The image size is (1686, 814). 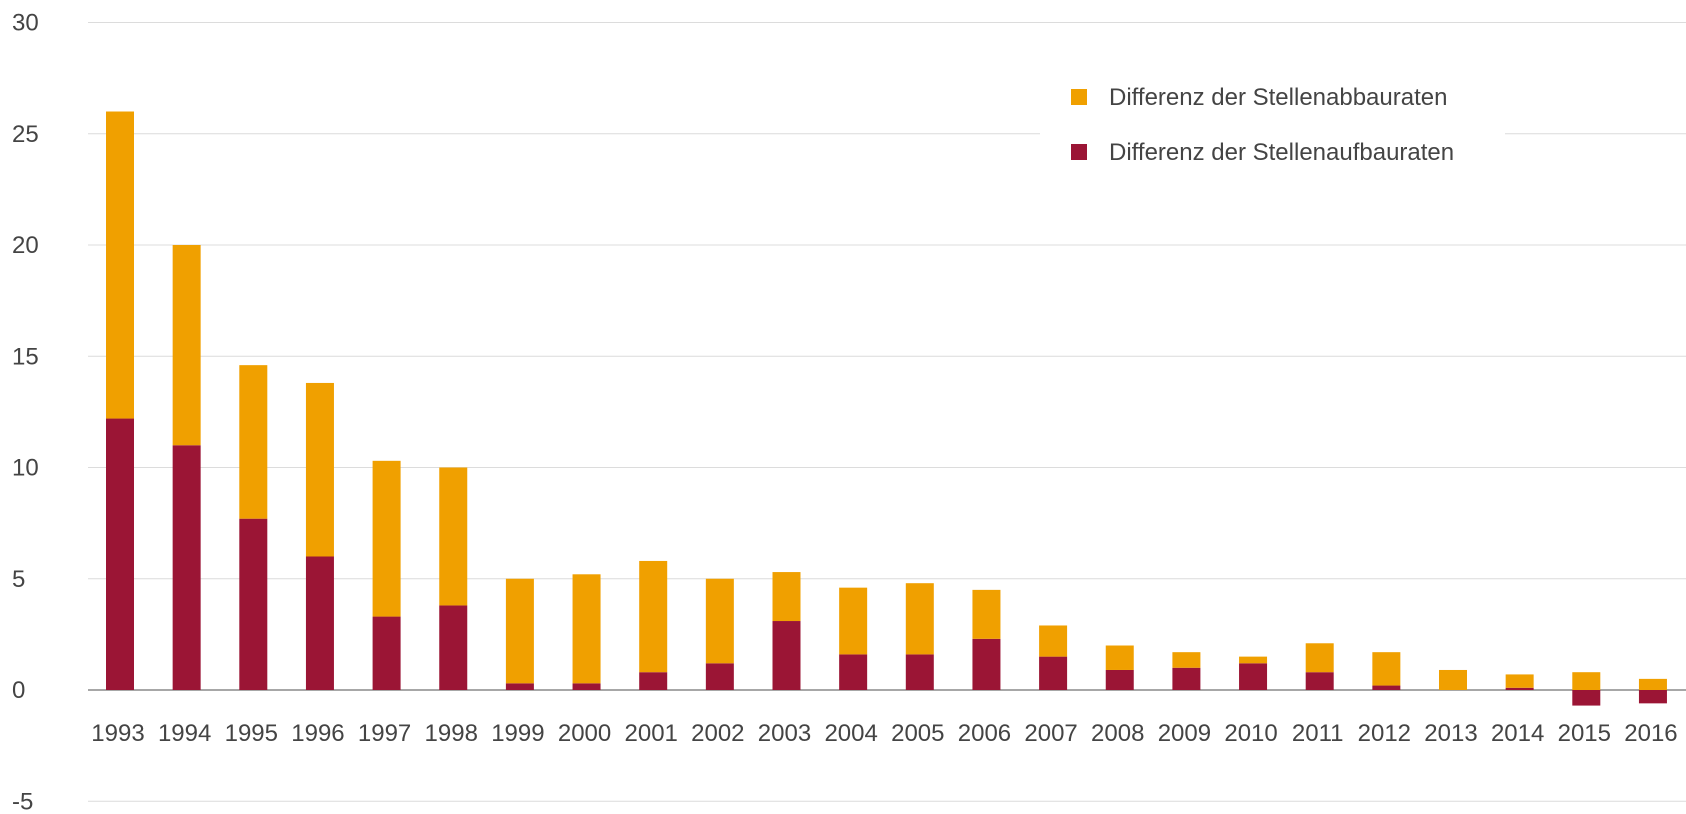 What do you see at coordinates (1584, 733) in the screenshot?
I see `x-tick-label: 2015` at bounding box center [1584, 733].